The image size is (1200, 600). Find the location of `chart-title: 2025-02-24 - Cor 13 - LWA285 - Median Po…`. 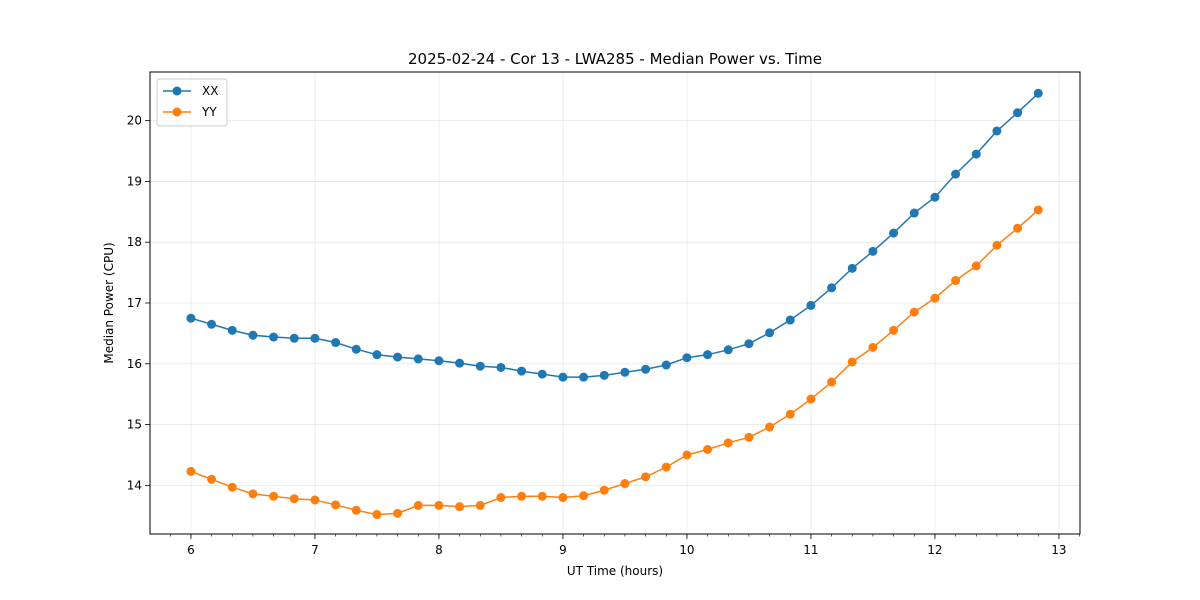

chart-title: 2025-02-24 - Cor 13 - LWA285 - Median Po… is located at coordinates (615, 59).